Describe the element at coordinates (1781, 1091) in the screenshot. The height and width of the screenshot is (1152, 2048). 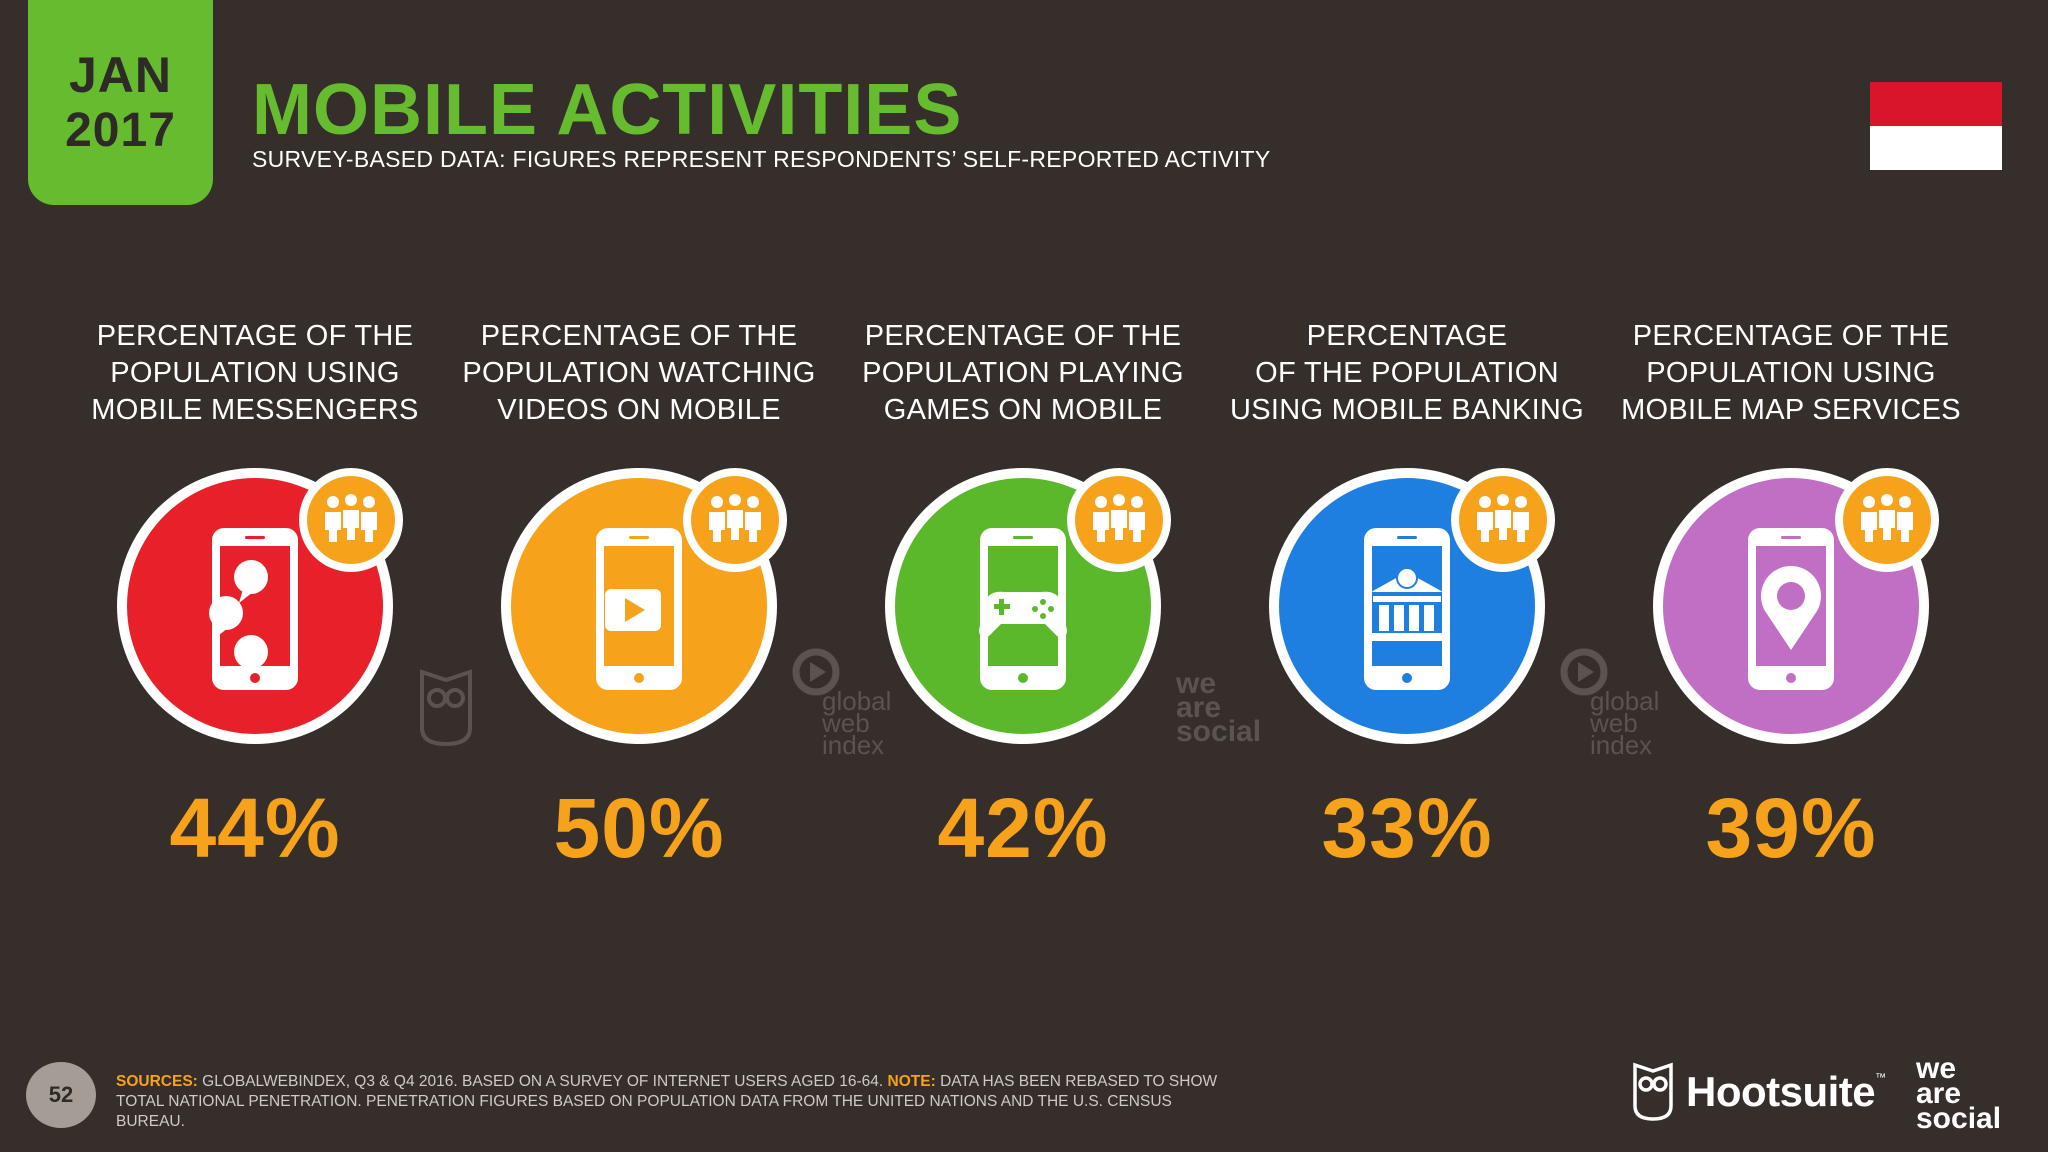
I see `hootsuite-wordmark: Hootsuite` at that location.